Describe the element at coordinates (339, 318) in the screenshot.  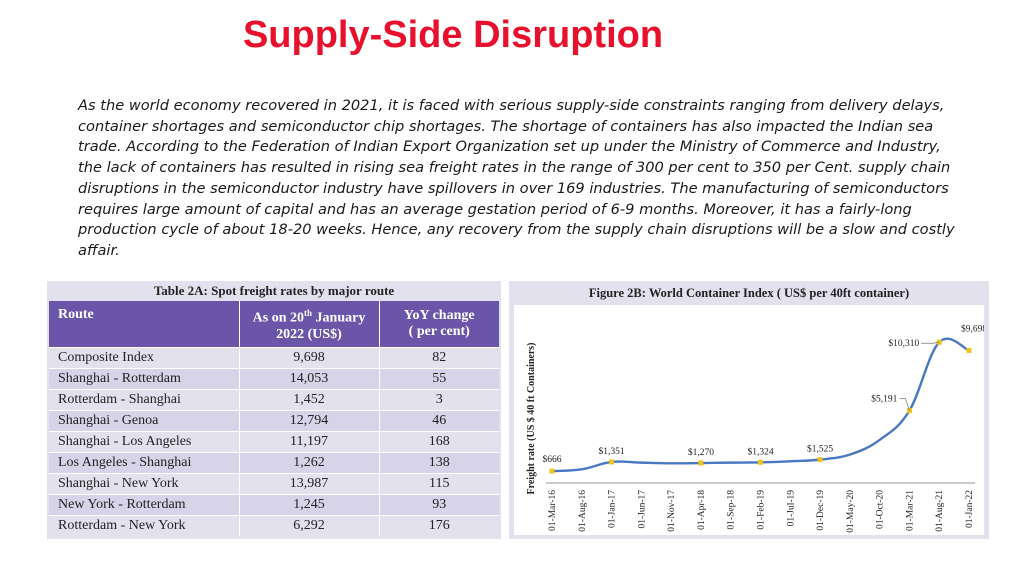
I see `header-rate-line1-post: January` at that location.